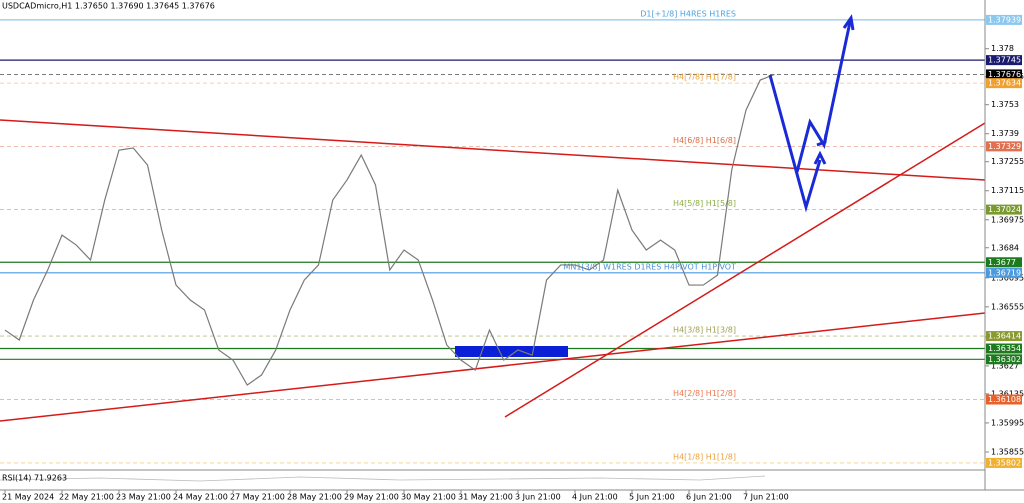  Describe the element at coordinates (766, 497) in the screenshot. I see `x-tick-label: 7 Jun 21:00` at that location.